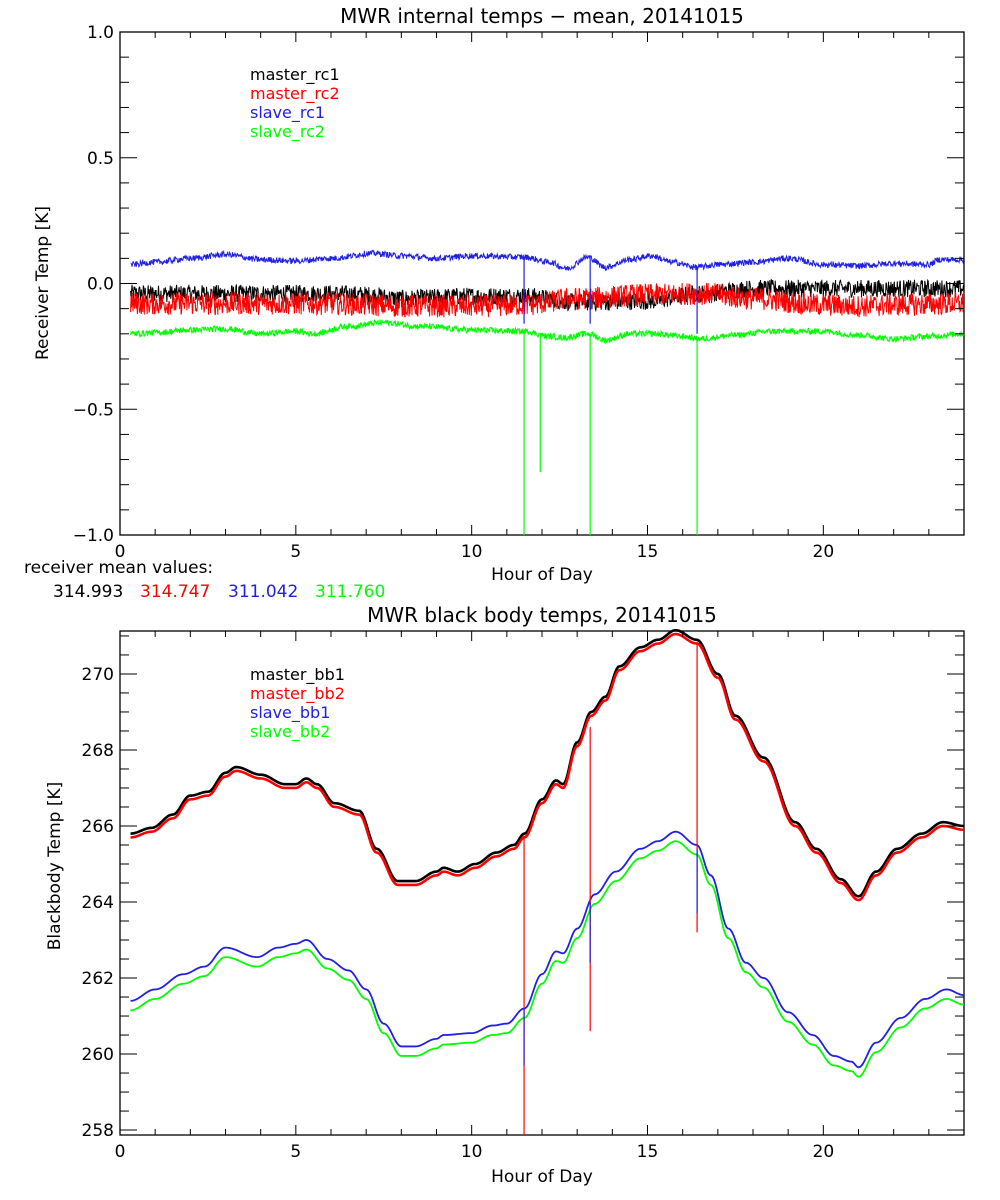 This screenshot has height=1200, width=1000. What do you see at coordinates (118, 568) in the screenshot?
I see `receiver-mean-label: receiver mean values:` at bounding box center [118, 568].